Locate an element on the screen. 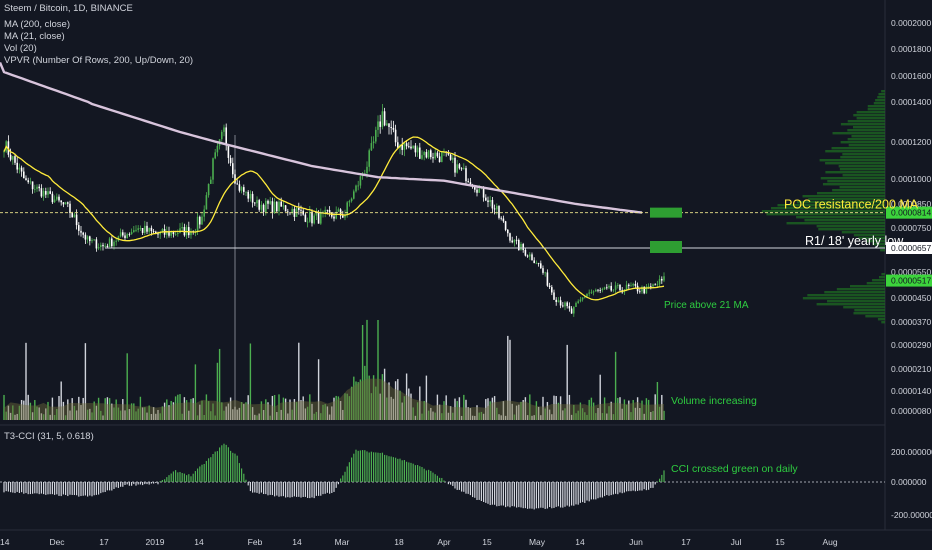 This screenshot has width=932, height=550. annotation-cci: CCI crossed green on daily is located at coordinates (734, 469).